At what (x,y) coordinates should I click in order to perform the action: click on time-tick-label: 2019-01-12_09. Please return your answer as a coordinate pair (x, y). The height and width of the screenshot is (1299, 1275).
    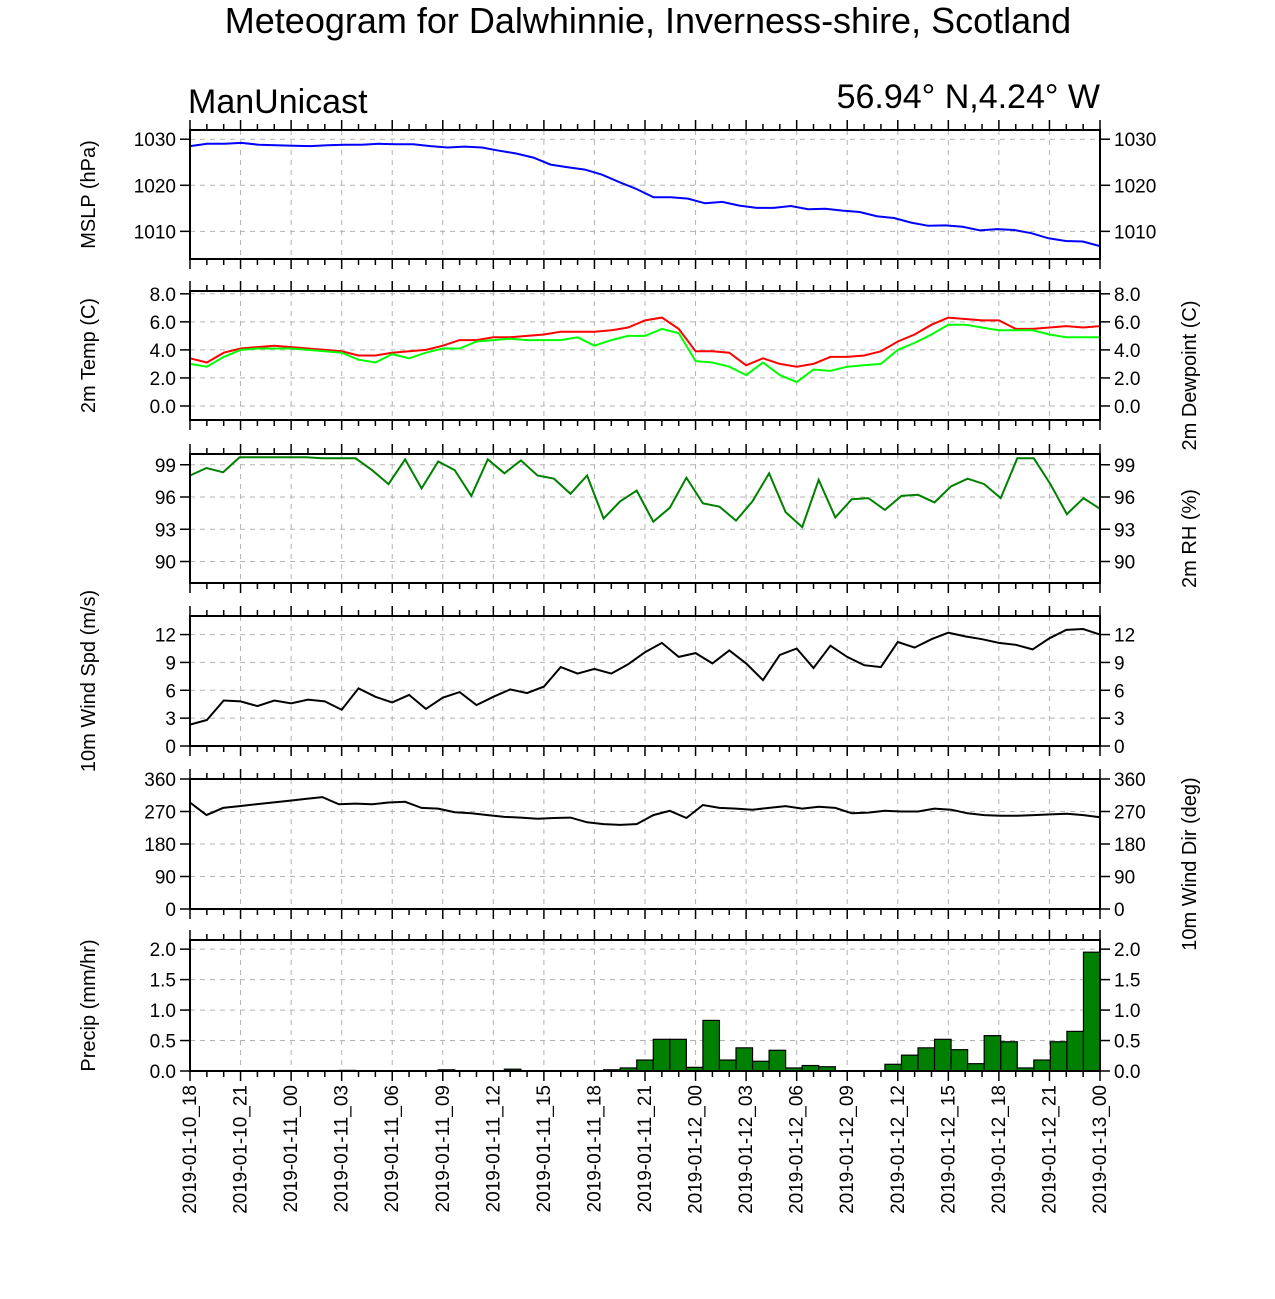
    Looking at the image, I should click on (847, 1149).